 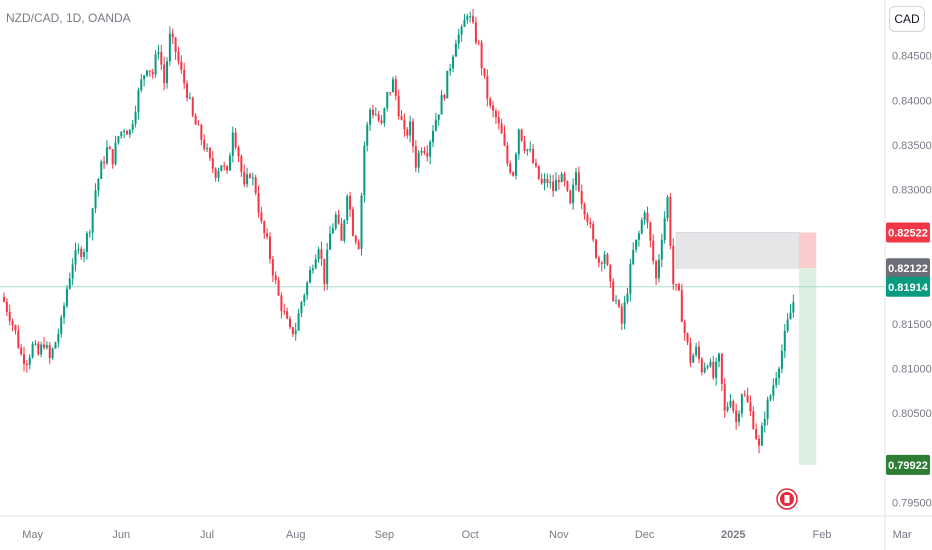 I want to click on entry-zone, so click(x=737, y=250).